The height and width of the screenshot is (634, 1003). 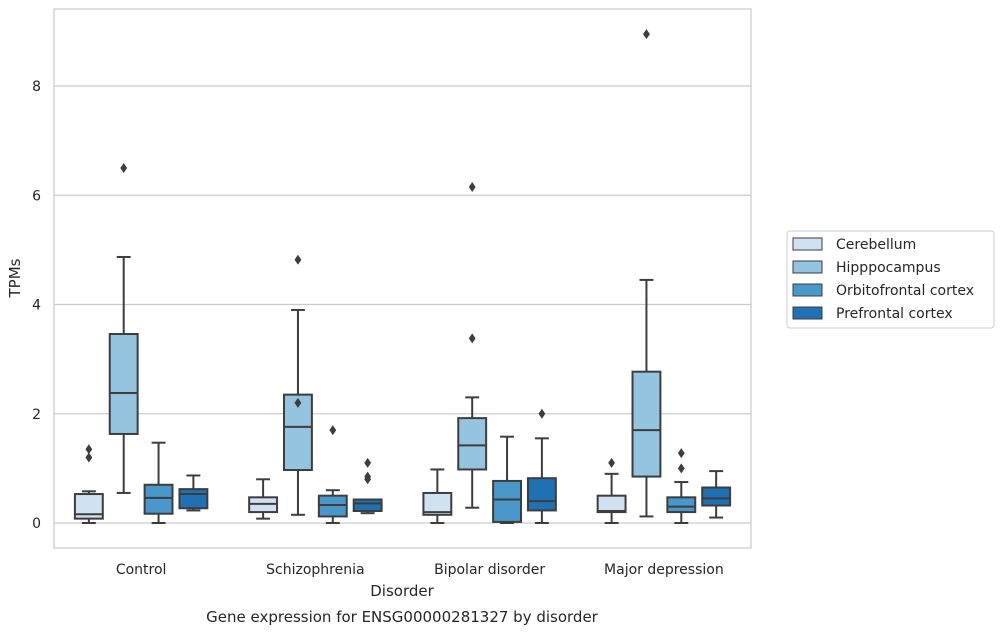 I want to click on legend-frame, so click(x=890, y=279).